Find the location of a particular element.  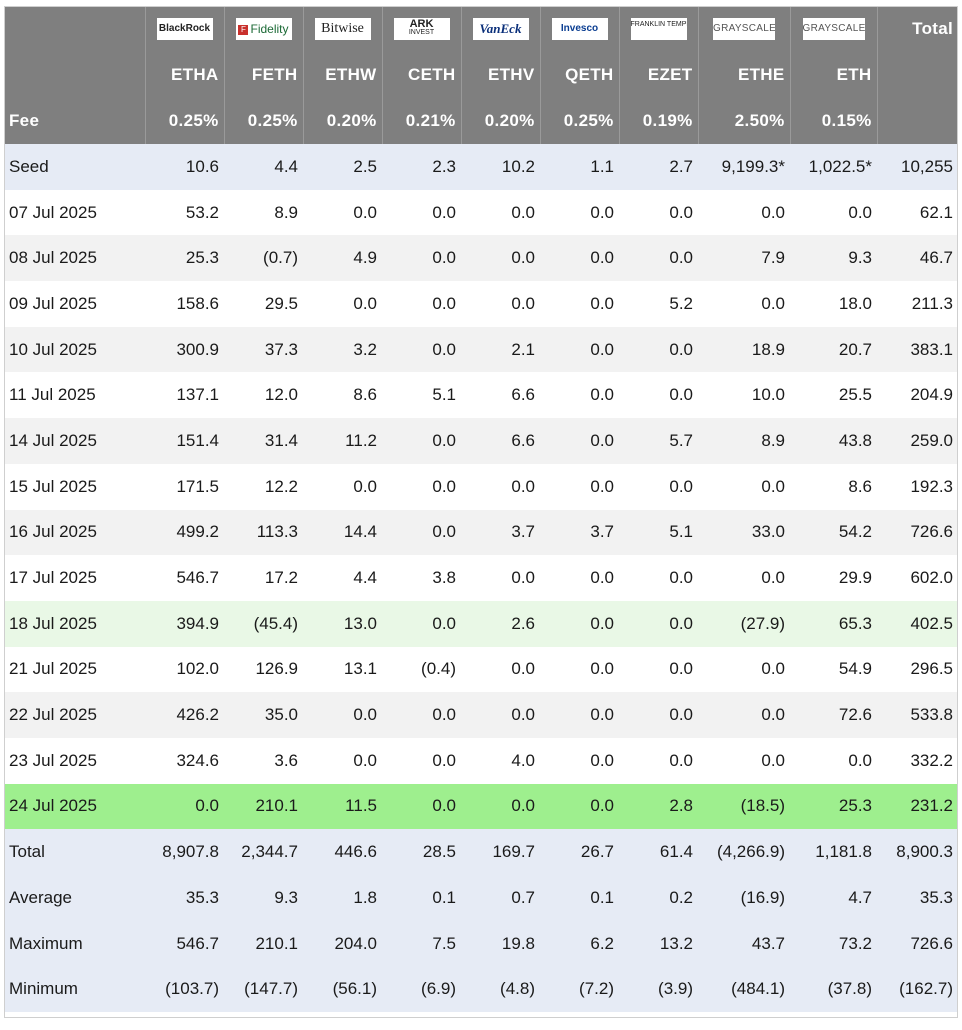

row-total-cell: 8,900.3 is located at coordinates (917, 852).